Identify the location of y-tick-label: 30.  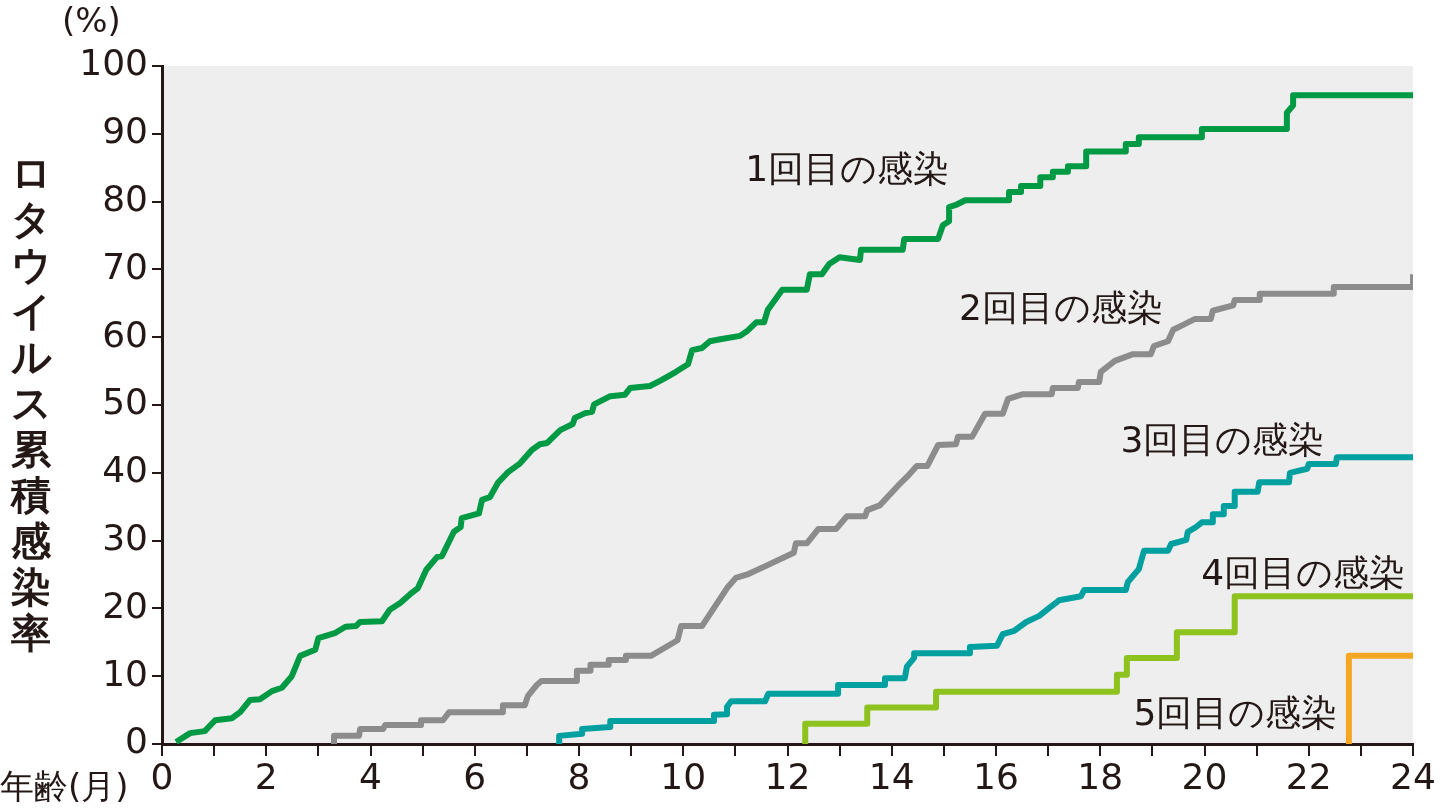
(125, 537).